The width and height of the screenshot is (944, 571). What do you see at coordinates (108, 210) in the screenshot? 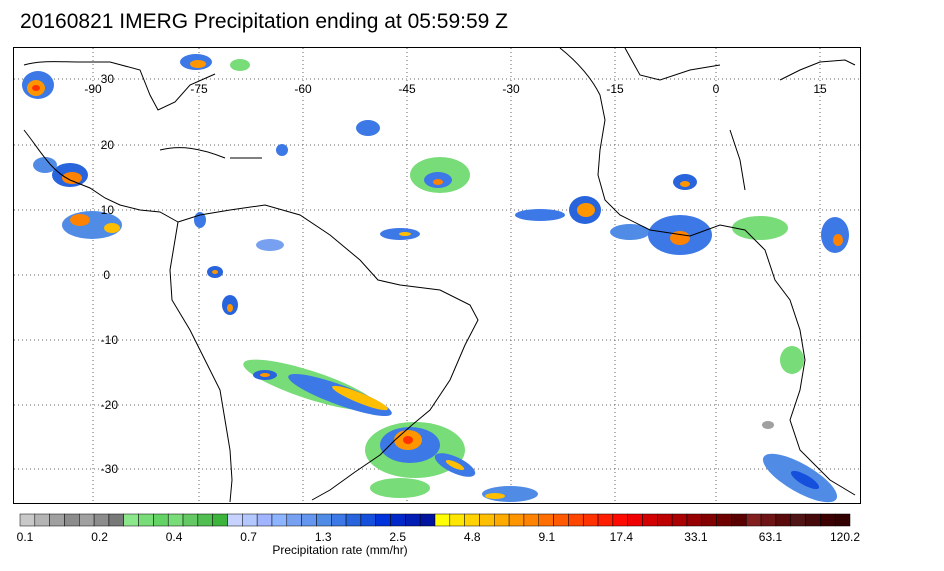
I see `lat-label: 10` at bounding box center [108, 210].